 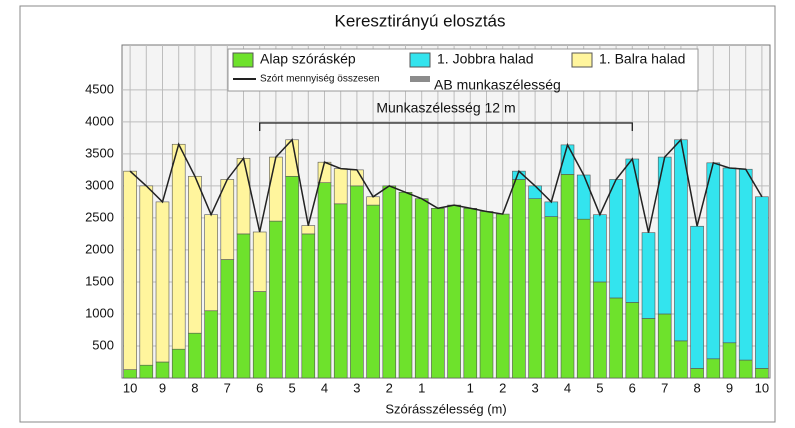 What do you see at coordinates (419, 20) in the screenshot?
I see `chart-title: Keresztirányú elosztás` at bounding box center [419, 20].